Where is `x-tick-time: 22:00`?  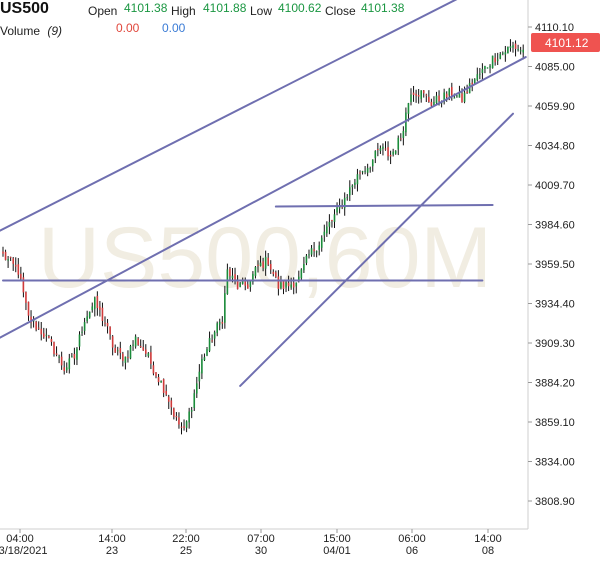
x-tick-time: 22:00 is located at coordinates (186, 539).